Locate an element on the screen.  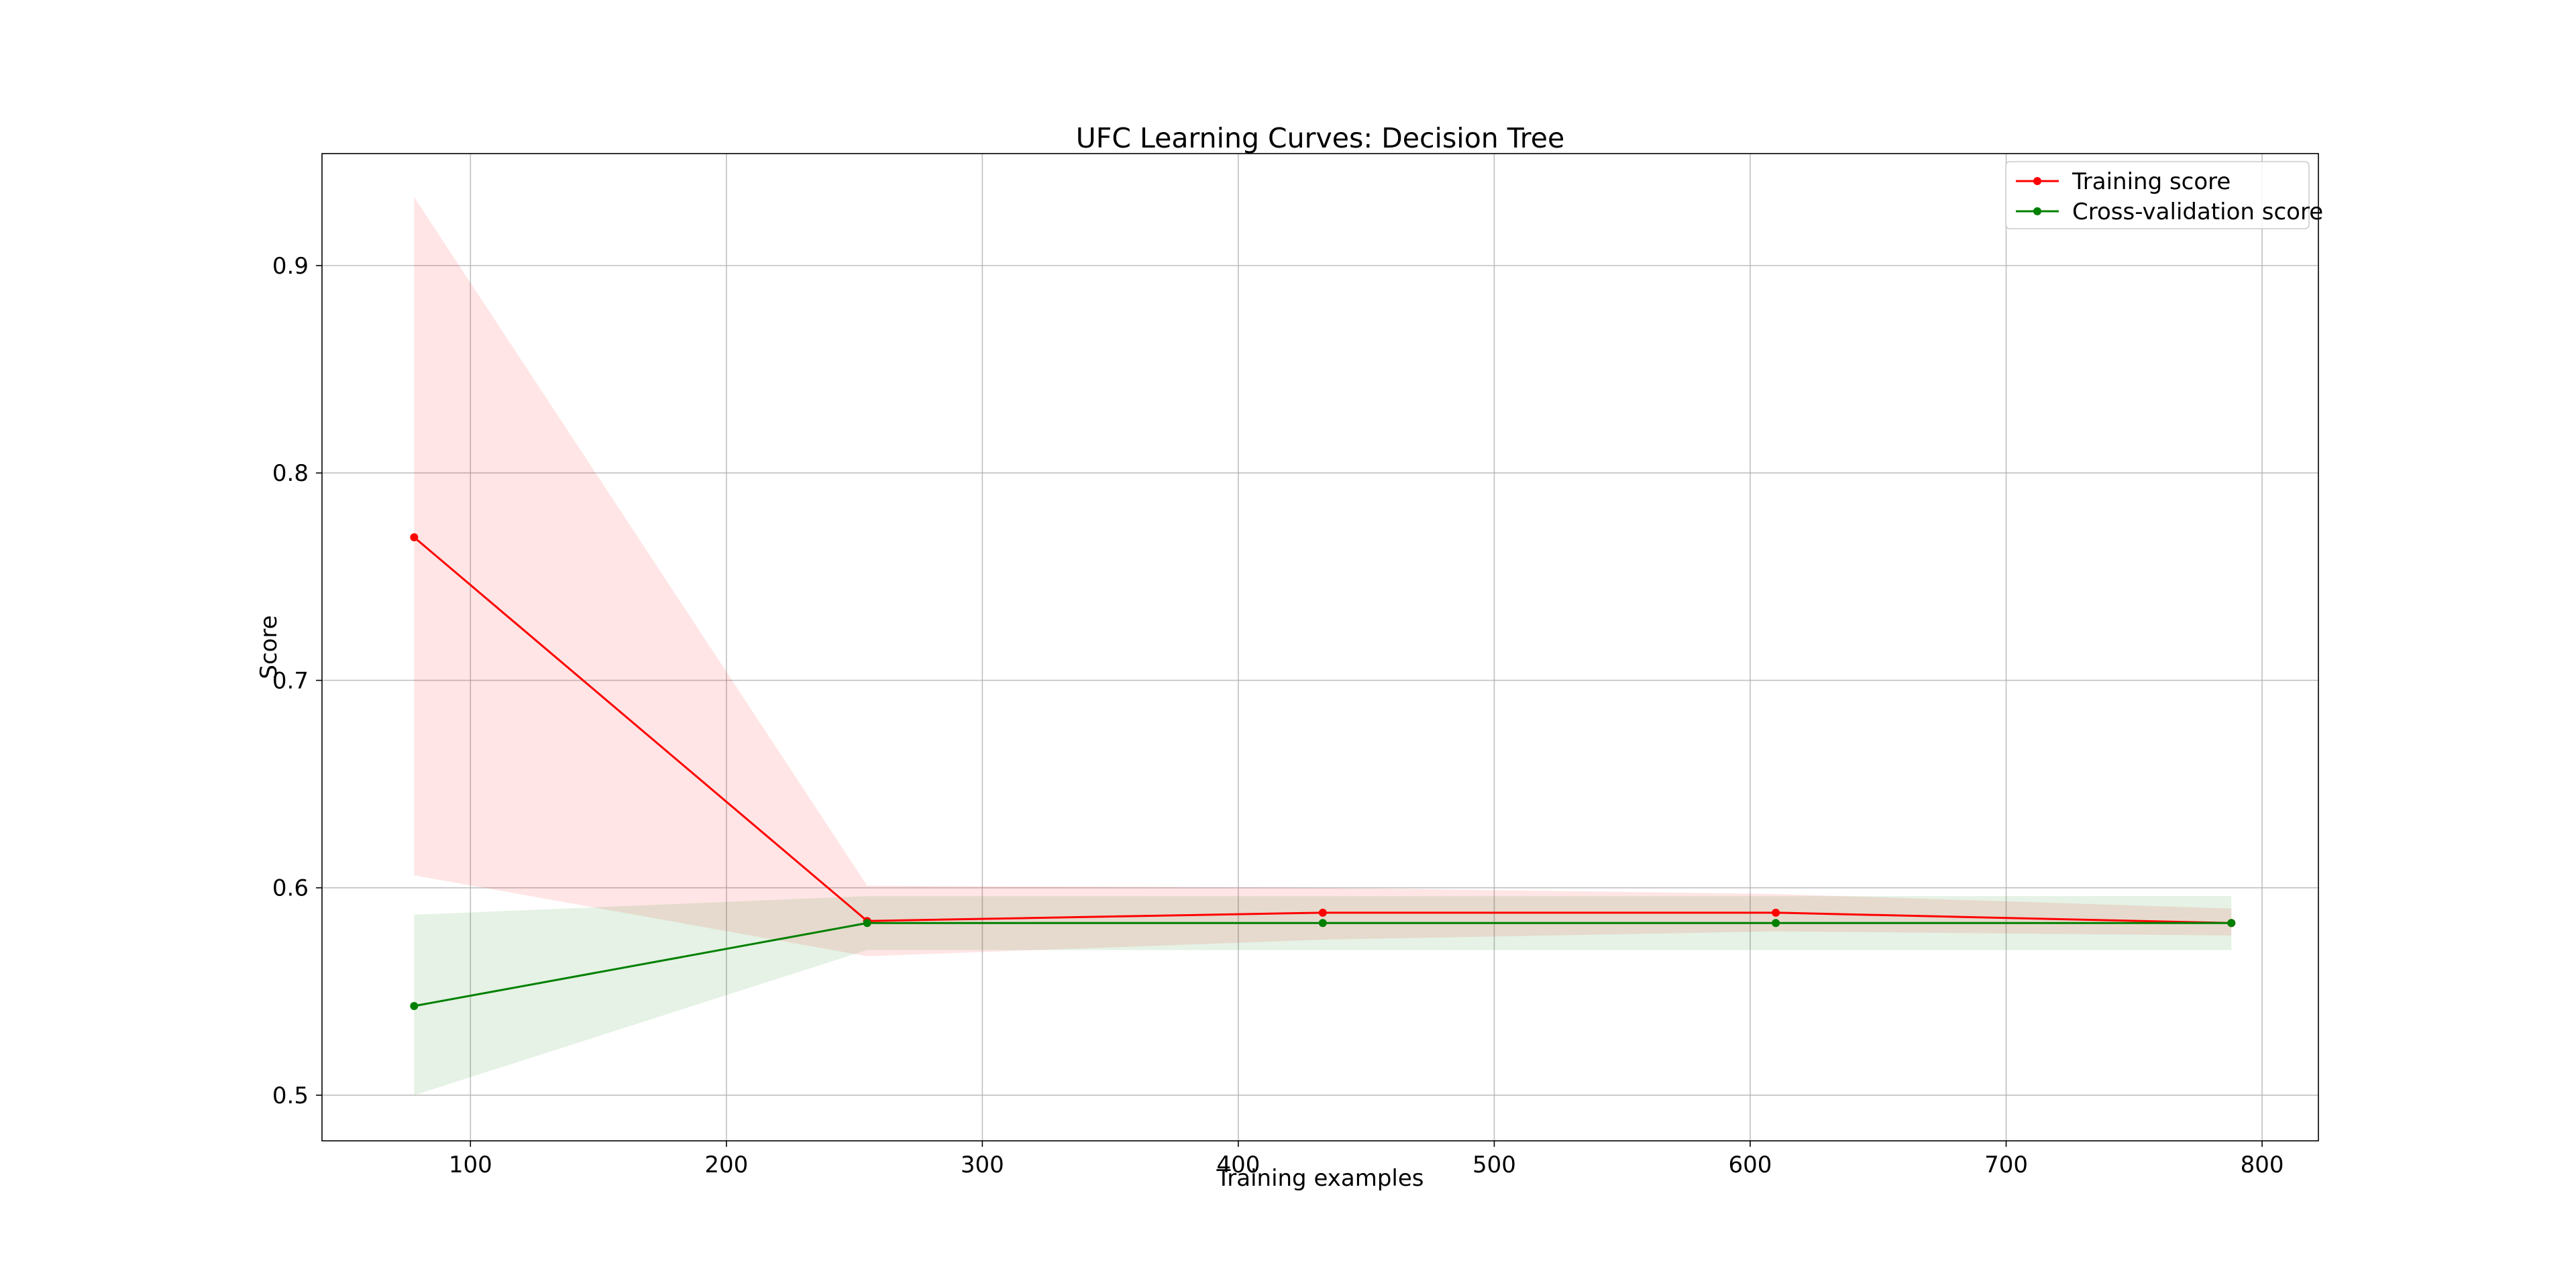
y-tick-label: 0.8 is located at coordinates (290, 473).